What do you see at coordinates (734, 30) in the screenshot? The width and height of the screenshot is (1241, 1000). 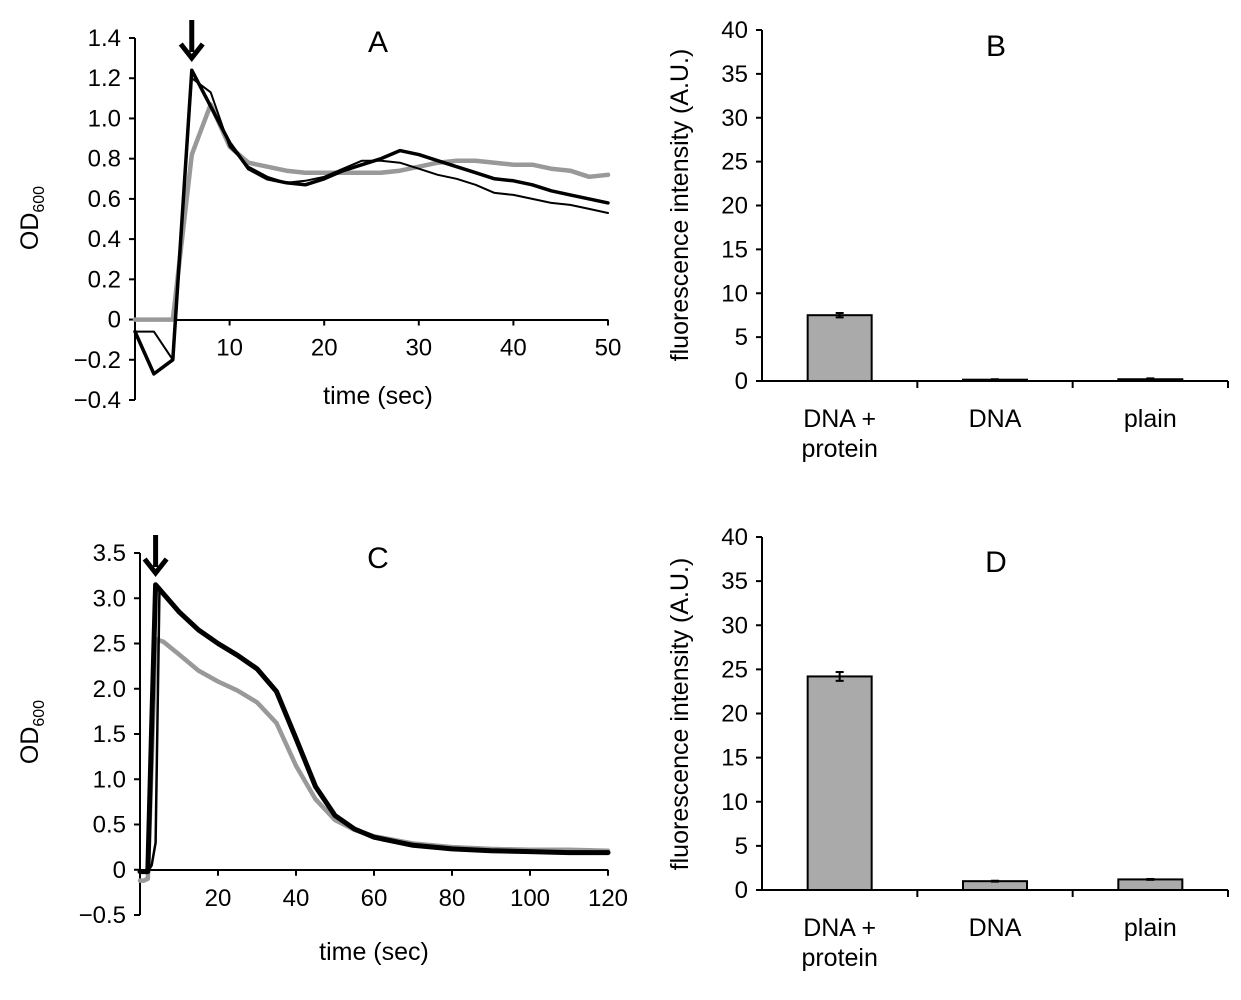 I see `b-y-tick-label: 40` at bounding box center [734, 30].